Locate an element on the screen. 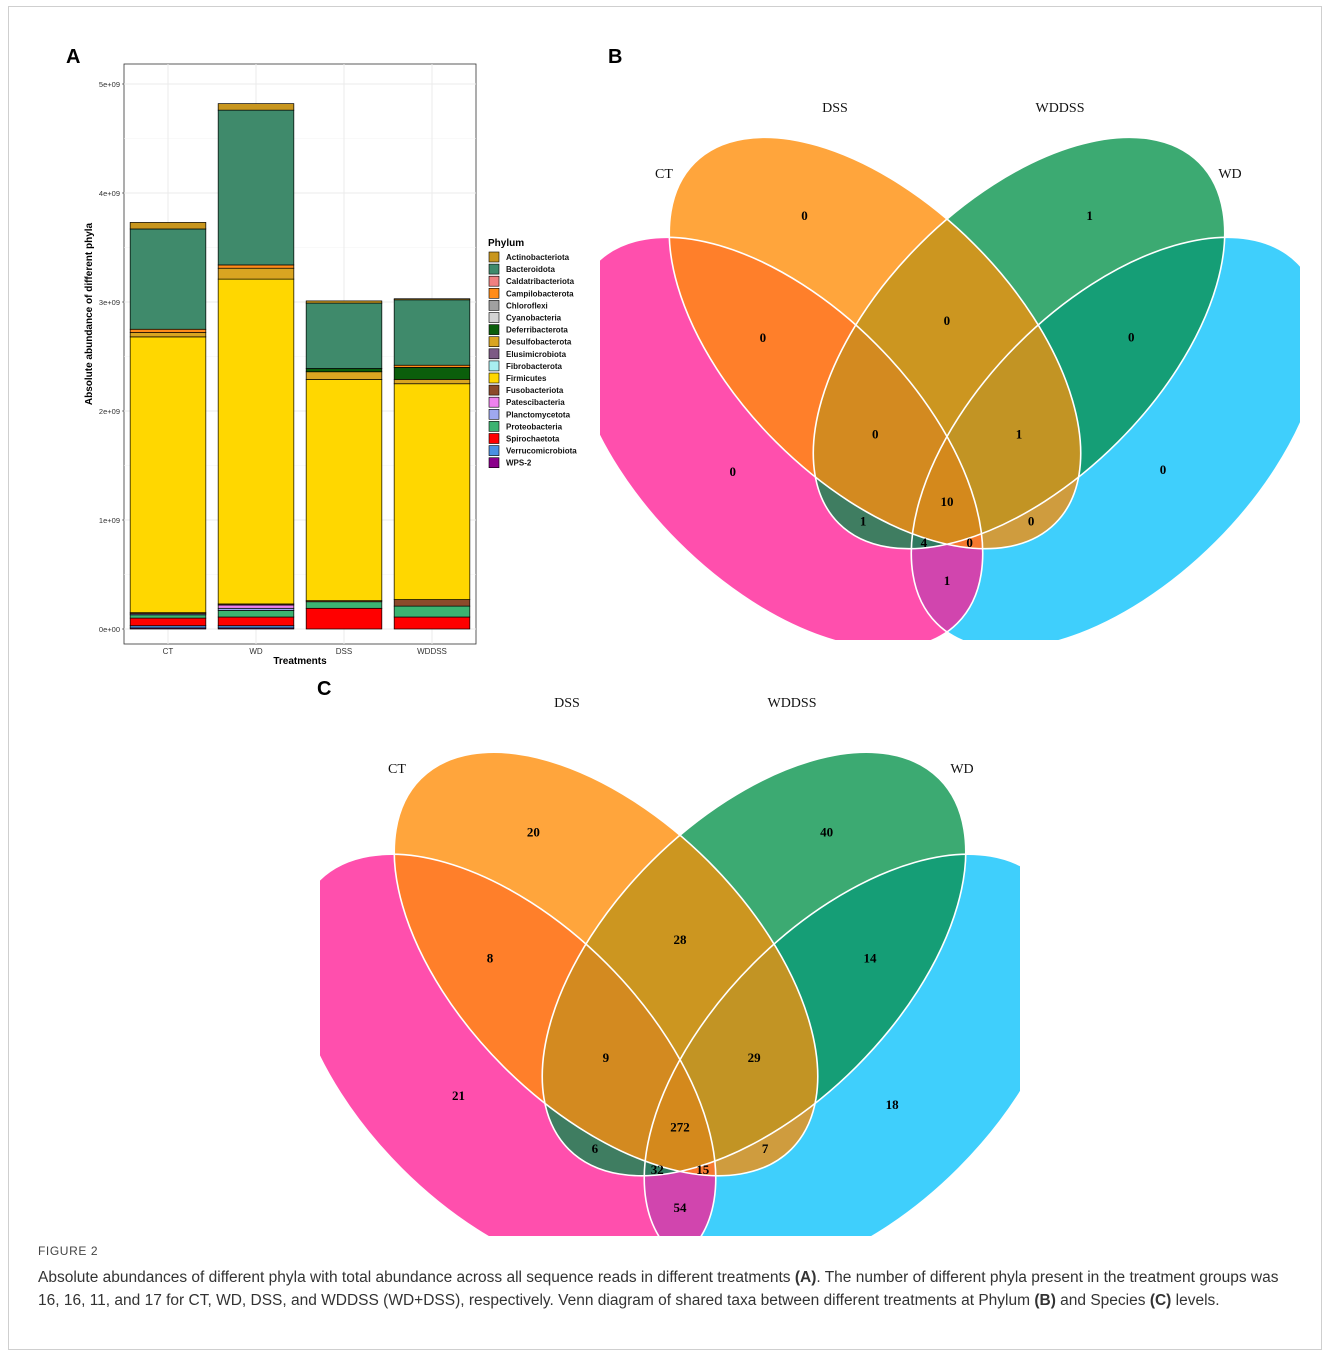  legend-label: Patescibacteria is located at coordinates (535, 402).